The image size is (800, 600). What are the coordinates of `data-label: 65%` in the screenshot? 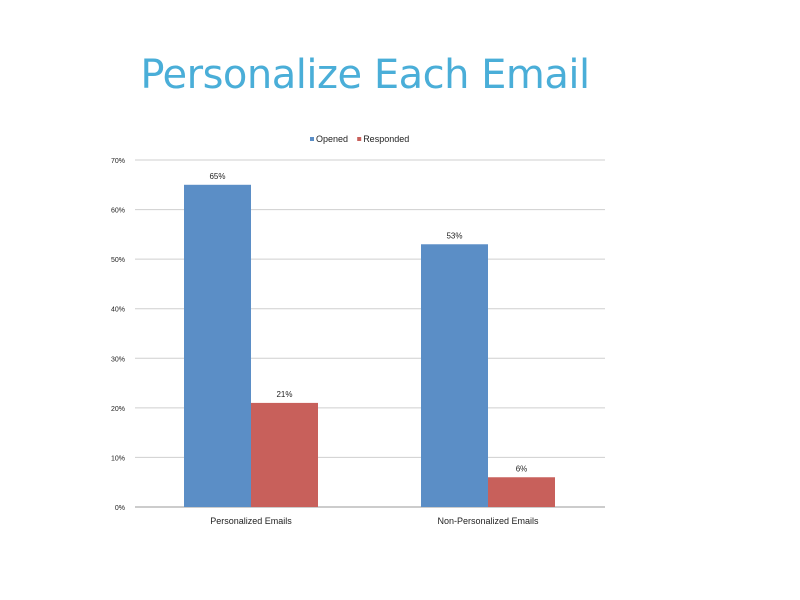 It's located at (217, 176).